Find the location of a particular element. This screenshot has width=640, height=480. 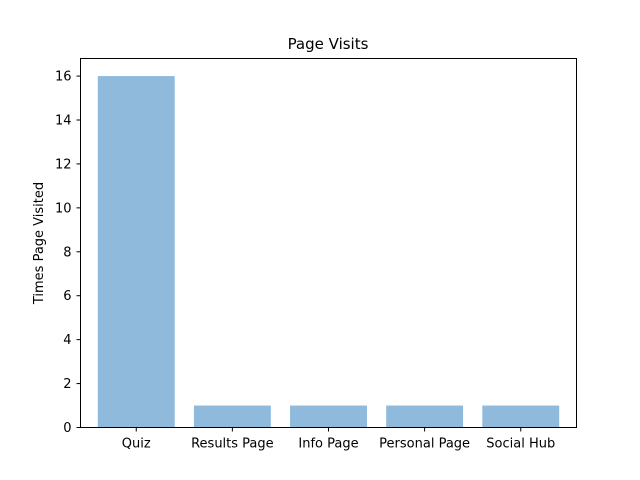

y-tick-label: 10 is located at coordinates (63, 208).